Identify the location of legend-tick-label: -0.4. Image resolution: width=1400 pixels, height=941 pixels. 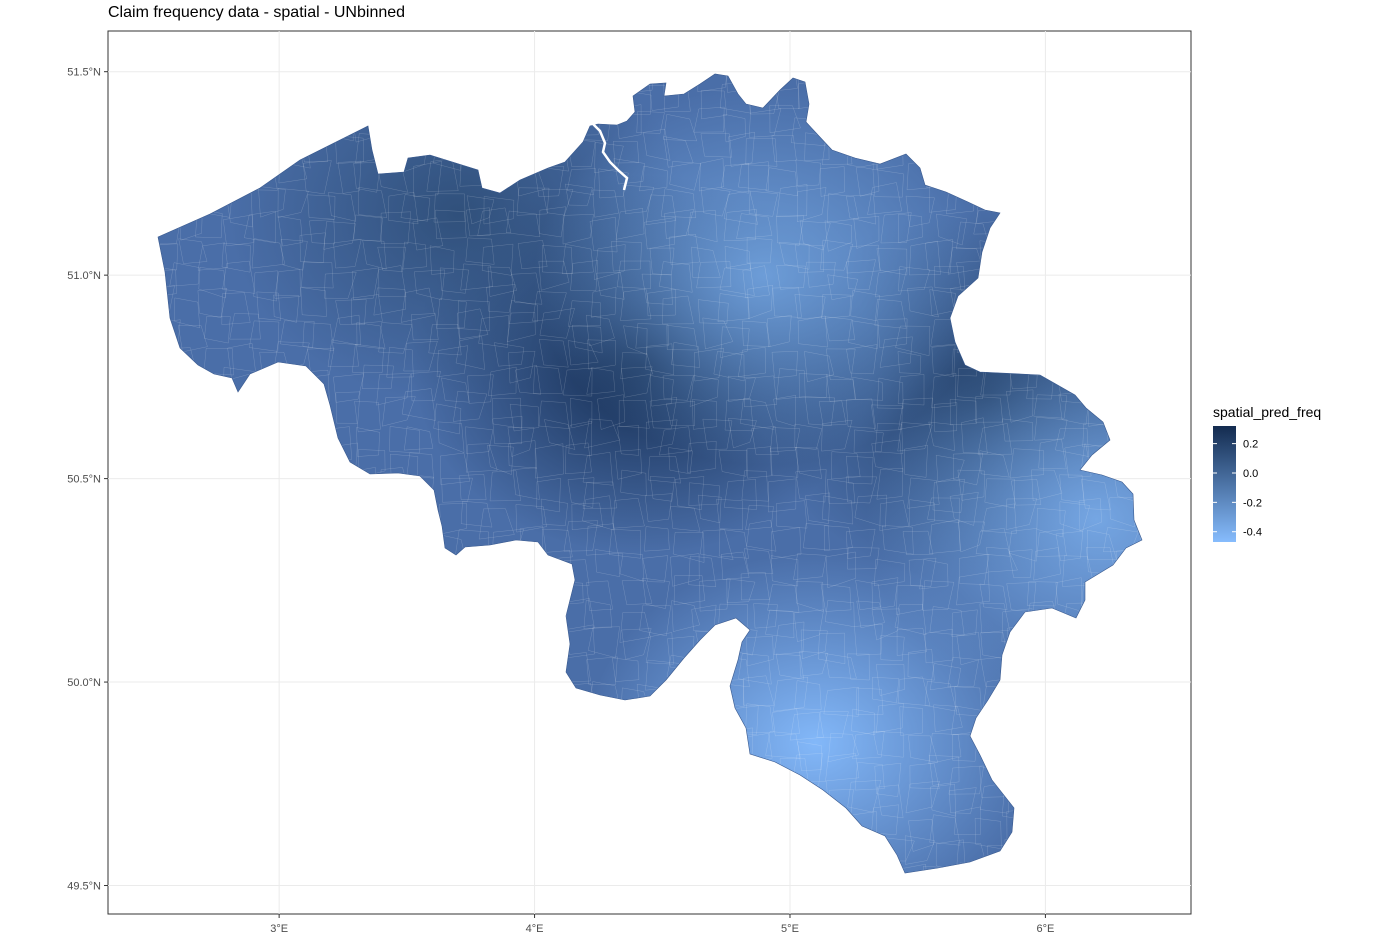
(1252, 533).